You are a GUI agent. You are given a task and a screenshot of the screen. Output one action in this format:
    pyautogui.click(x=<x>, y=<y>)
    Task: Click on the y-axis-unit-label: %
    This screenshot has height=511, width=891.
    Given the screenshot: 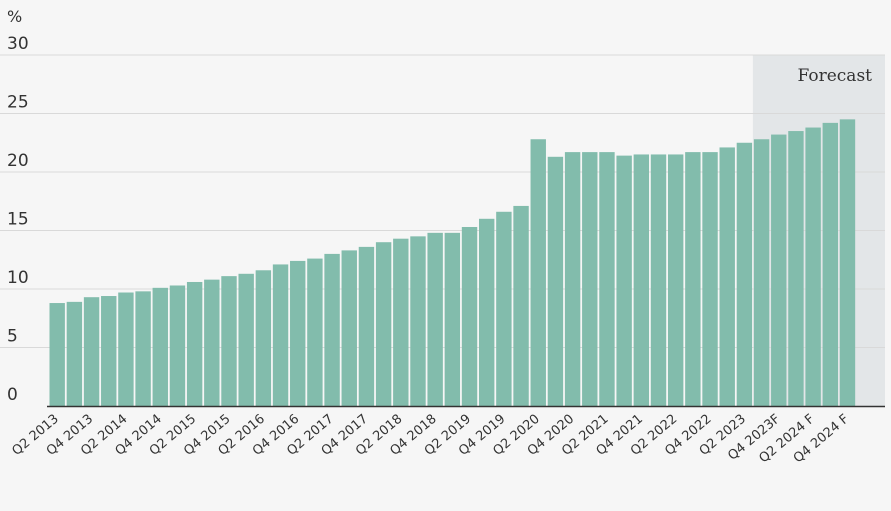 What is the action you would take?
    pyautogui.click(x=14, y=16)
    